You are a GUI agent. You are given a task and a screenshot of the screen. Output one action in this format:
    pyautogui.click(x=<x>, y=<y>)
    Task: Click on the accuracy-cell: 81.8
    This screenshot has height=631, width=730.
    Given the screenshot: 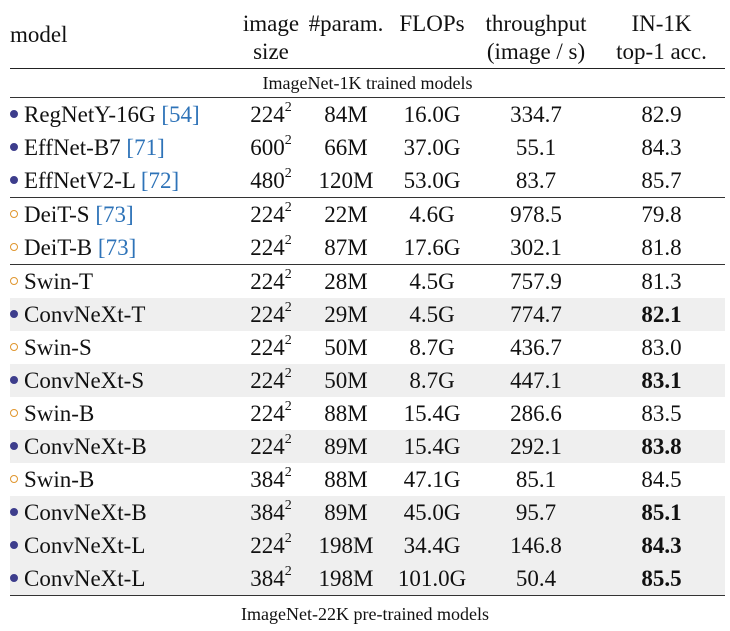 What is the action you would take?
    pyautogui.click(x=661, y=247)
    